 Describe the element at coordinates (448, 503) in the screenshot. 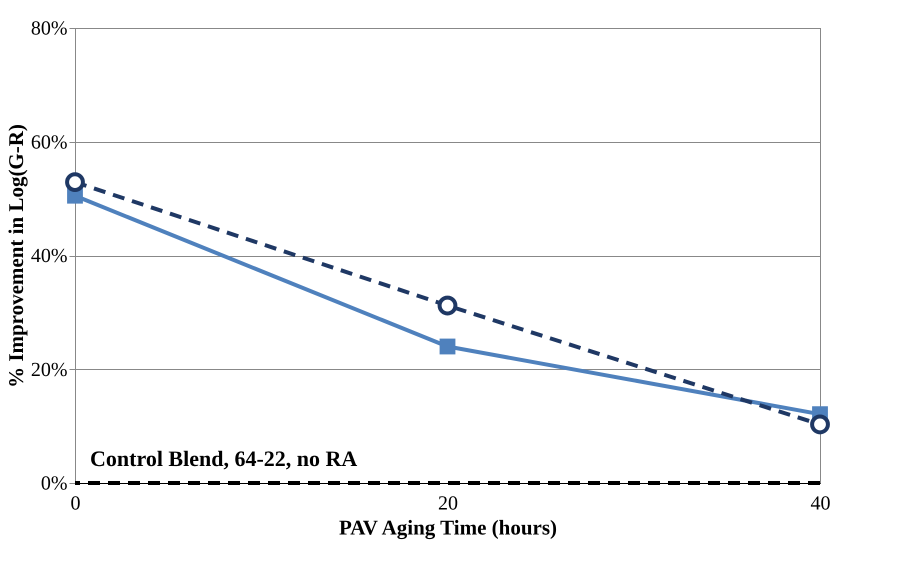

I see `x-tick-label: 20` at that location.